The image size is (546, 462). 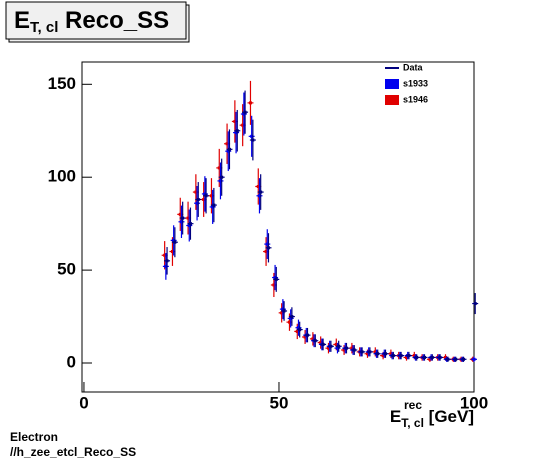 What do you see at coordinates (415, 99) in the screenshot?
I see `legend-label: s1946` at bounding box center [415, 99].